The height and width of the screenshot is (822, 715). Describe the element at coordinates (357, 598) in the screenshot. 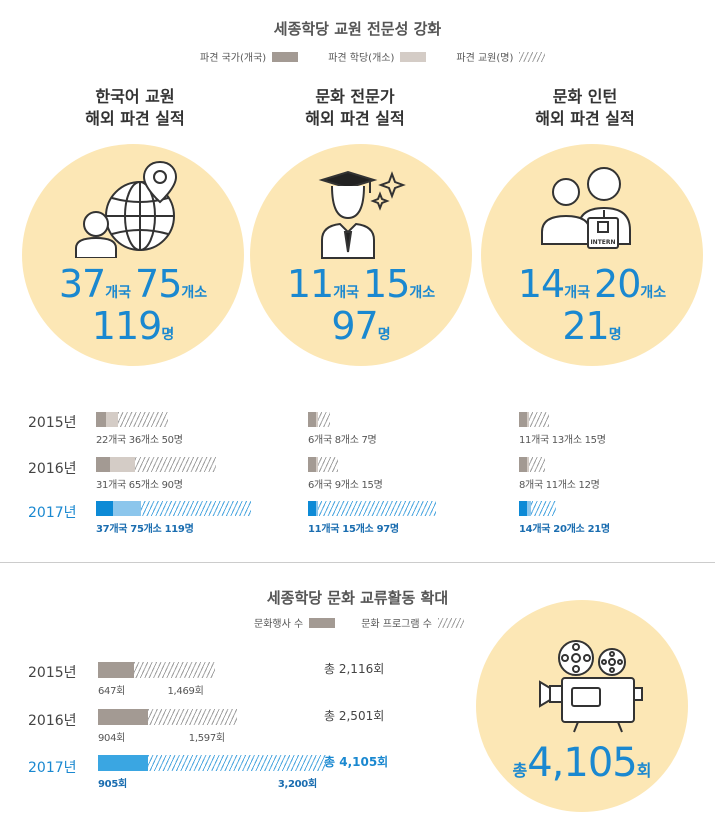

I see `bottom-title: 세종학당 문화 교류활동 확대` at that location.